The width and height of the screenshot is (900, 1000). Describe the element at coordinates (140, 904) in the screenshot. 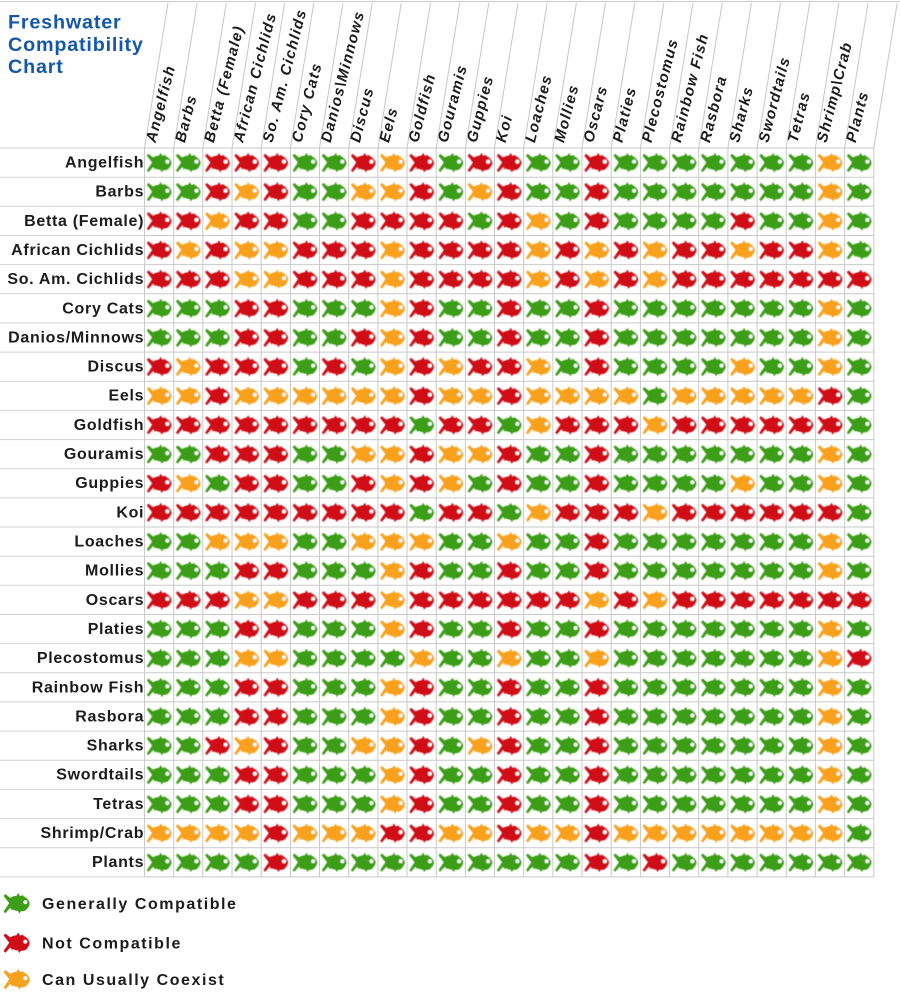

I see `svg-text: Generally Compatible` at that location.